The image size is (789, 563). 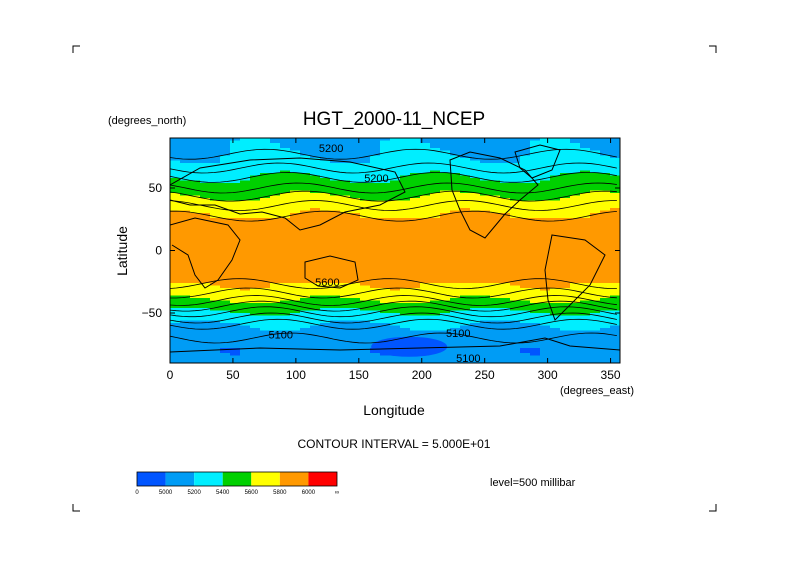 I want to click on colorbar-label: 6000, so click(x=309, y=493).